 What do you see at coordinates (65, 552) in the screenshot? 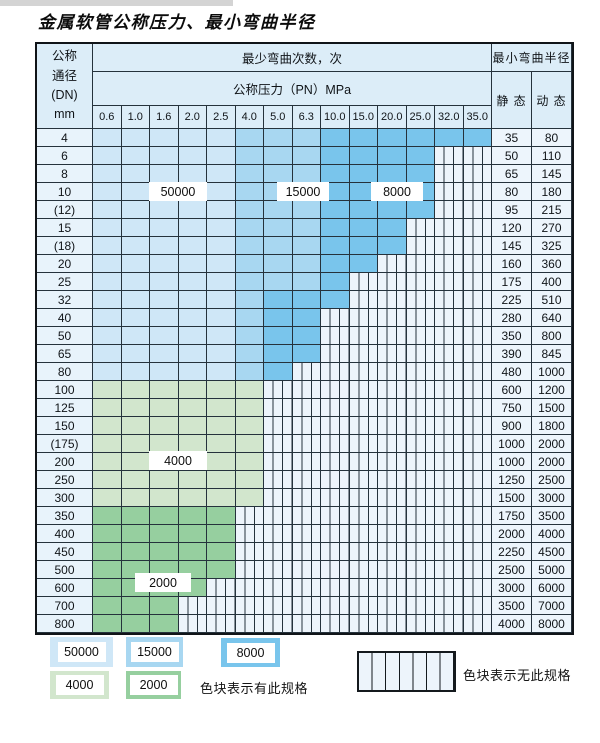
I see `dn-cell: 450` at bounding box center [65, 552].